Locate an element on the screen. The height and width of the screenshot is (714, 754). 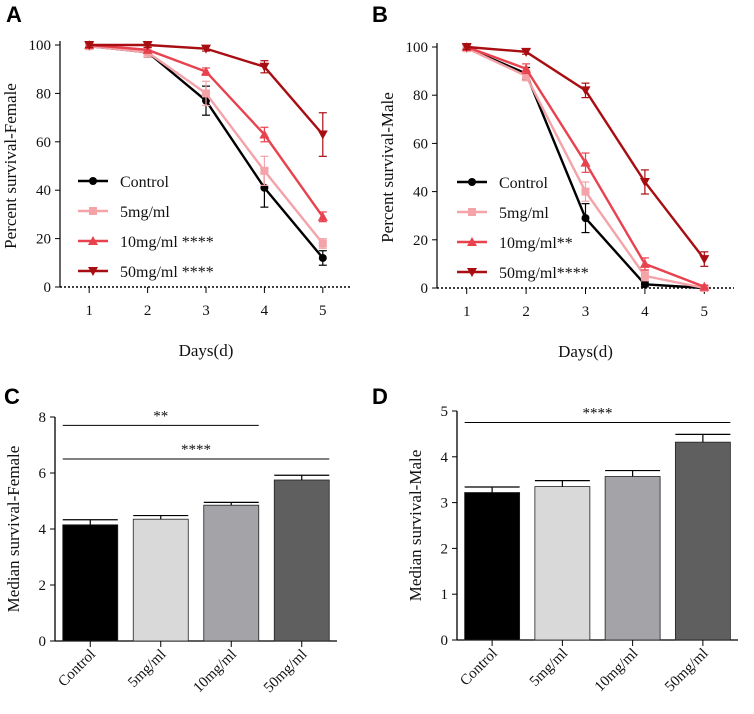
y-tick-label: 5 is located at coordinates (445, 412).